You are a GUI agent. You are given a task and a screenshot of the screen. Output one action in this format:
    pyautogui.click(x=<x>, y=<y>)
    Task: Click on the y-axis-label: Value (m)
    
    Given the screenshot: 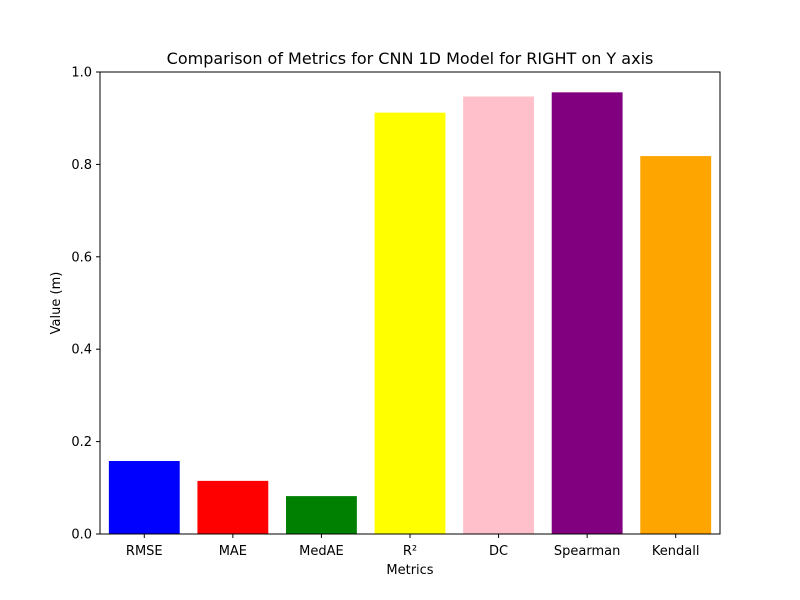 What is the action you would take?
    pyautogui.click(x=56, y=303)
    